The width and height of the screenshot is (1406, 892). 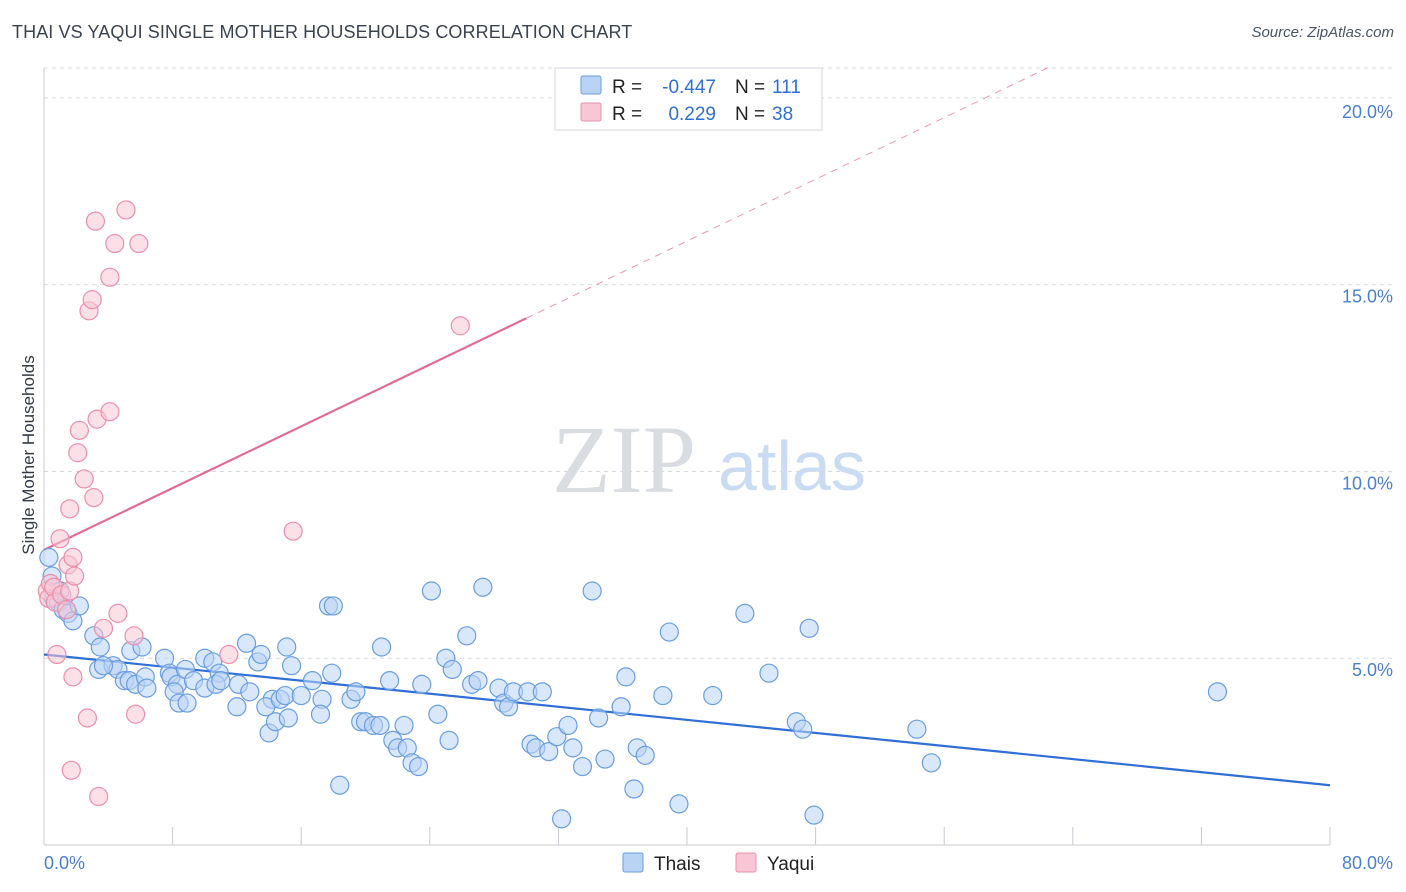 What do you see at coordinates (1372, 670) in the screenshot?
I see `y-tick-label: 5.0%` at bounding box center [1372, 670].